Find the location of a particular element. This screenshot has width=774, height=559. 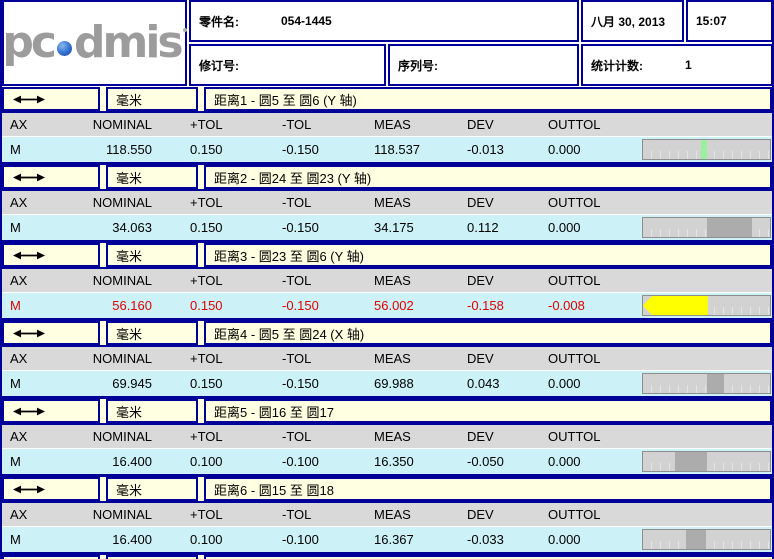

measured-value: 16.350 is located at coordinates (394, 461).